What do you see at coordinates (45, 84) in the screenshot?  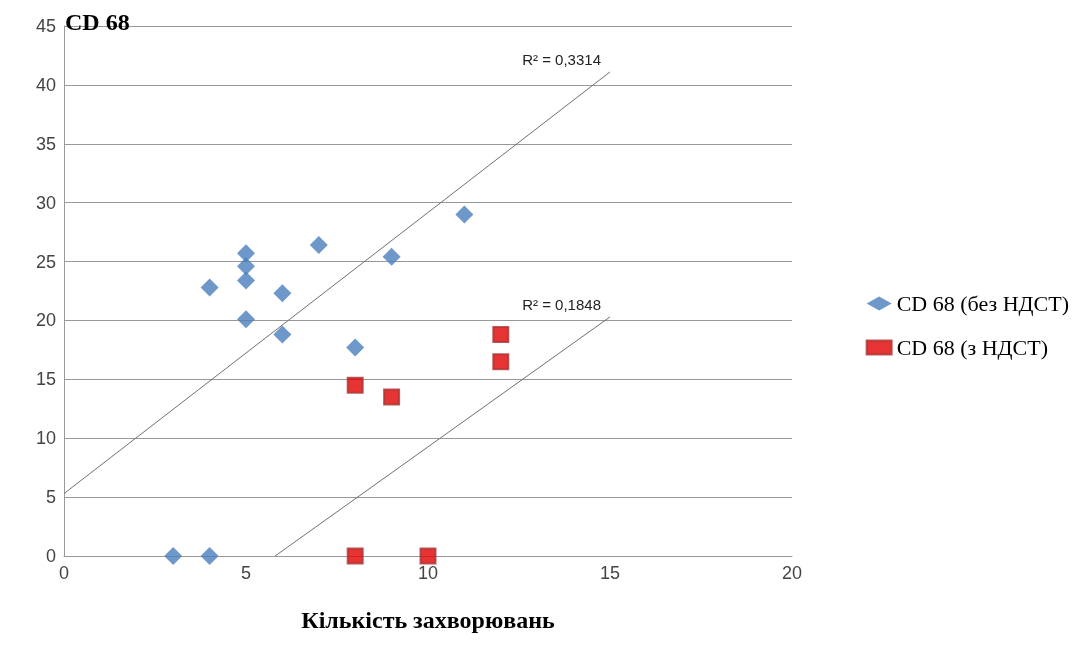 I see `y-tick-label: 40` at bounding box center [45, 84].